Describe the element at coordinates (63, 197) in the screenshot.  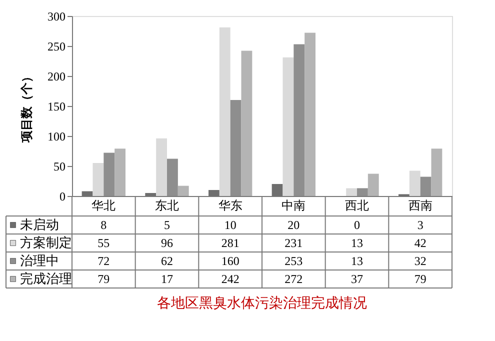
I see `y-tick-label: 0` at that location.